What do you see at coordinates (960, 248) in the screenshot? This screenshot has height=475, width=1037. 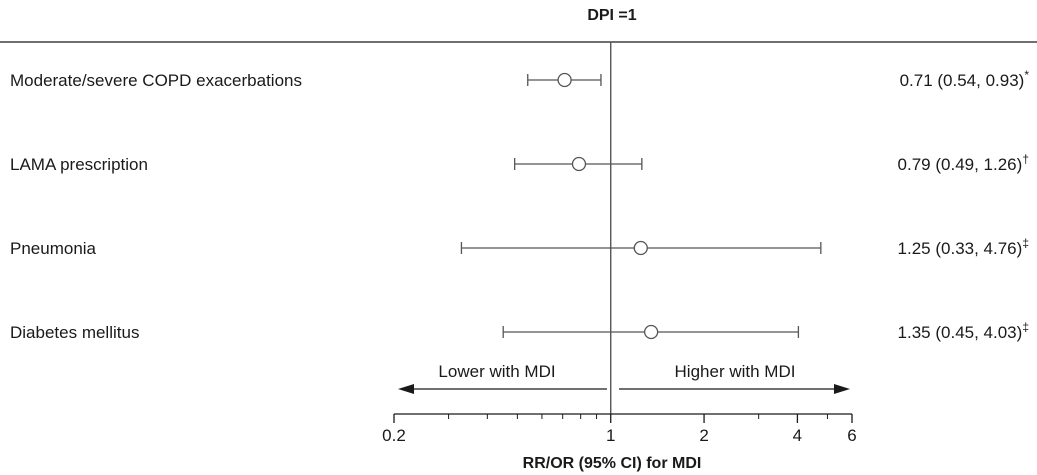 I see `ci-value: 1.25 (0.33, 4.76)` at bounding box center [960, 248].